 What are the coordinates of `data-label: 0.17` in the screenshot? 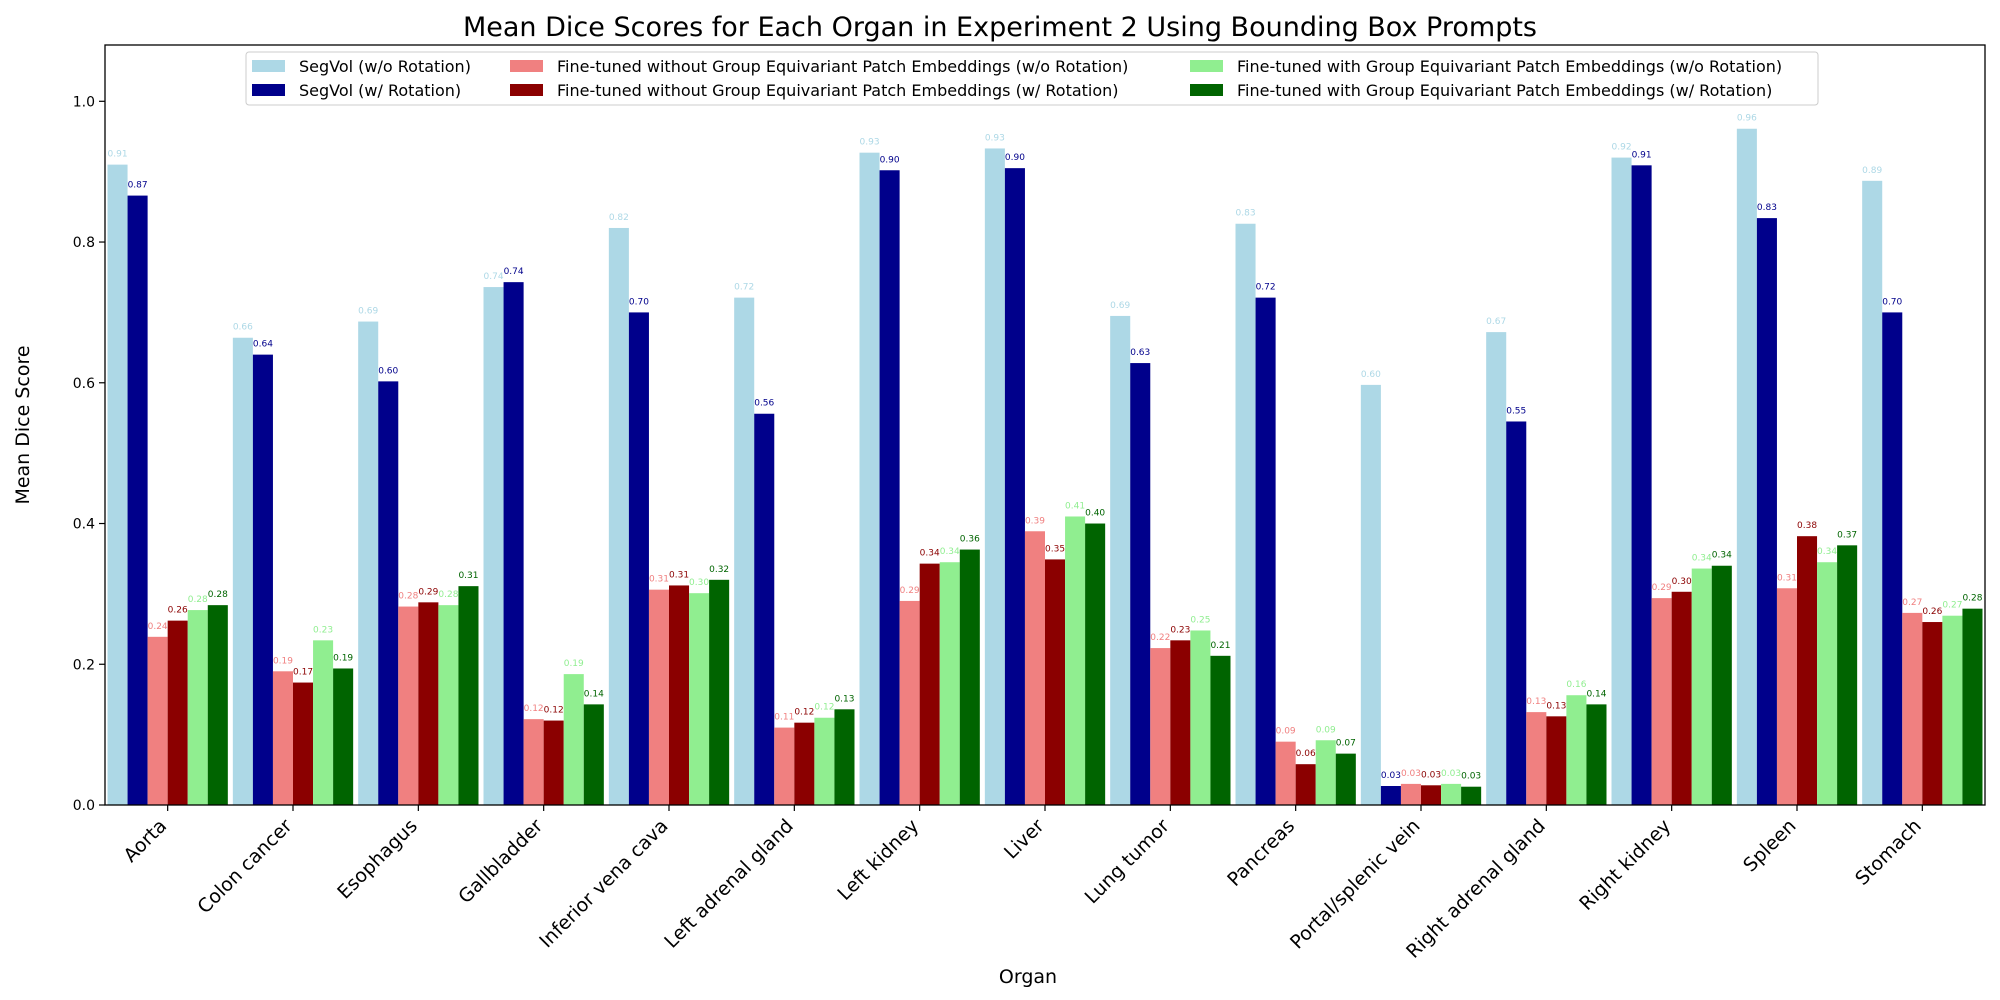 It's located at (303, 673).